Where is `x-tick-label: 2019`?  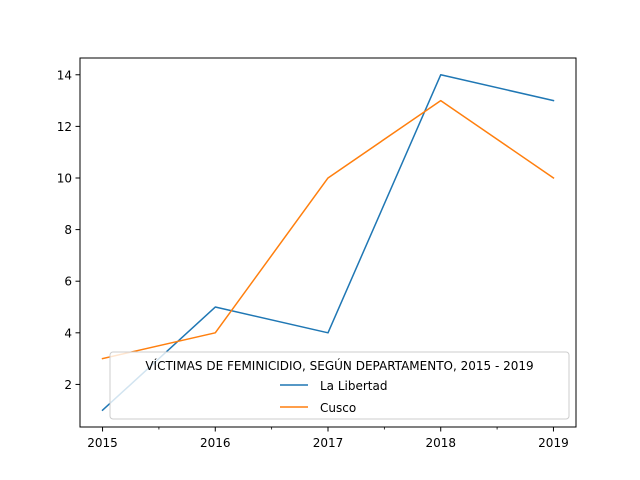
x-tick-label: 2019 is located at coordinates (553, 443).